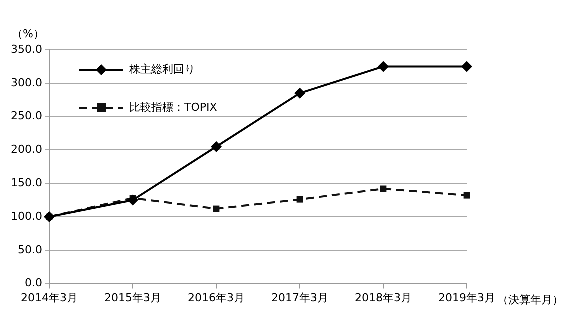 The image size is (567, 320). Describe the element at coordinates (28, 33) in the screenshot. I see `y-axis-title: （%）` at that location.